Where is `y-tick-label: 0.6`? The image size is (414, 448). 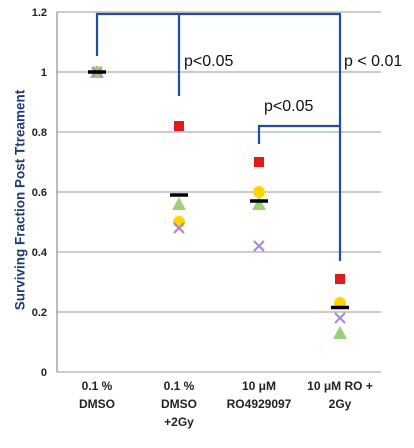 y-tick-label: 0.6 is located at coordinates (39, 193).